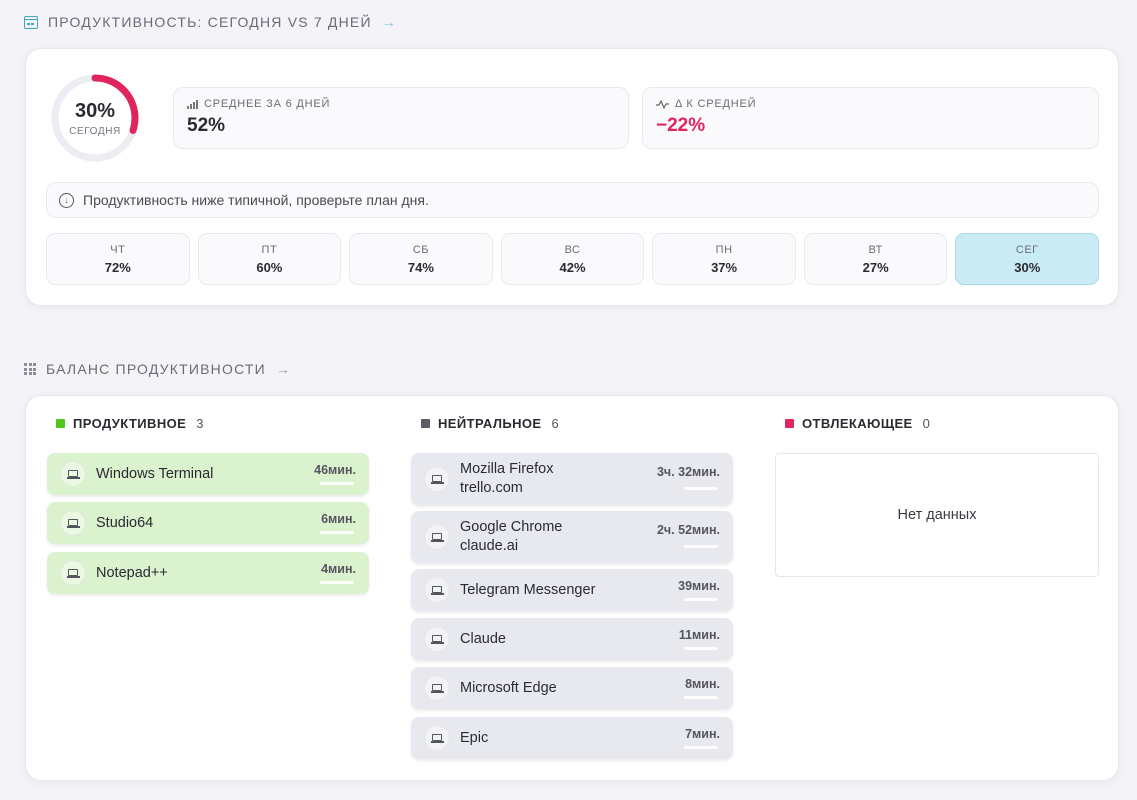  I want to click on distracting-color-swatch, so click(789, 423).